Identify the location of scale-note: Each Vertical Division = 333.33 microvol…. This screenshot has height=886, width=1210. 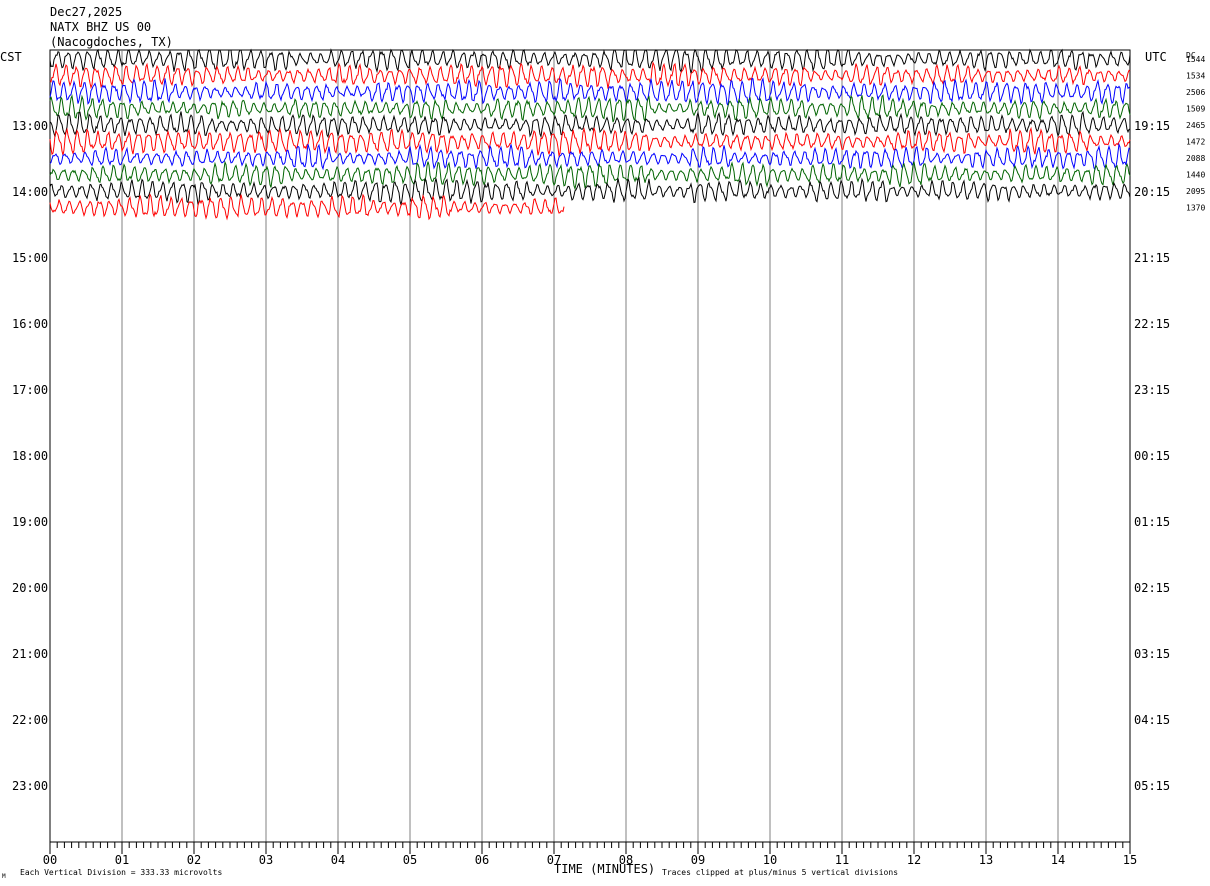
(121, 872).